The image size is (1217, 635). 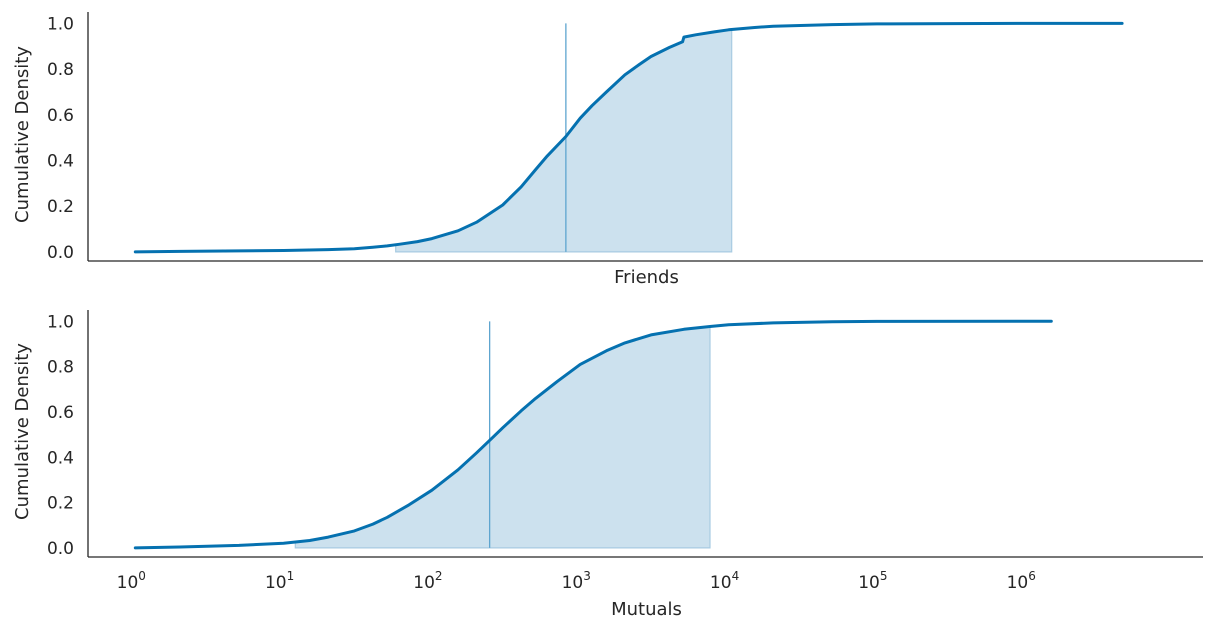 I want to click on mutuals-x-axis-label: Mutuals, so click(x=646, y=609).